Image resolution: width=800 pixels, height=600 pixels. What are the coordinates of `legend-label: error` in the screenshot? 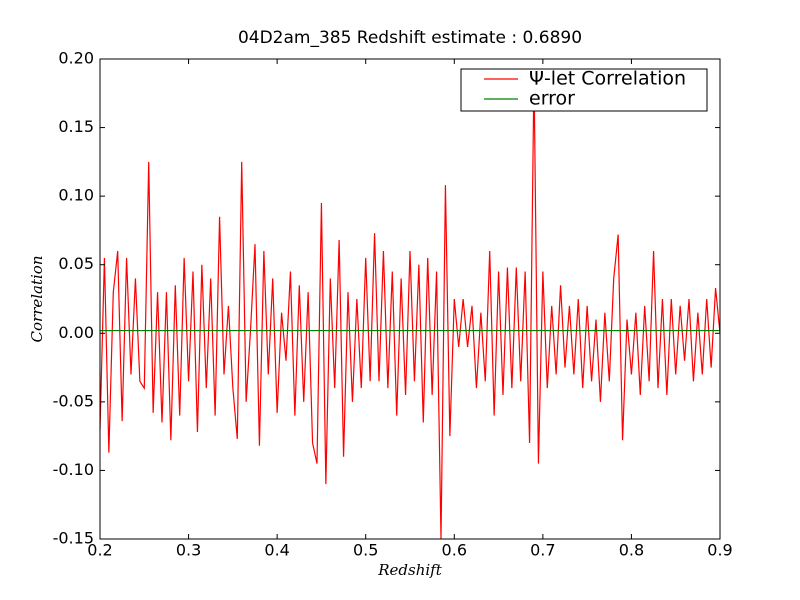 It's located at (552, 99).